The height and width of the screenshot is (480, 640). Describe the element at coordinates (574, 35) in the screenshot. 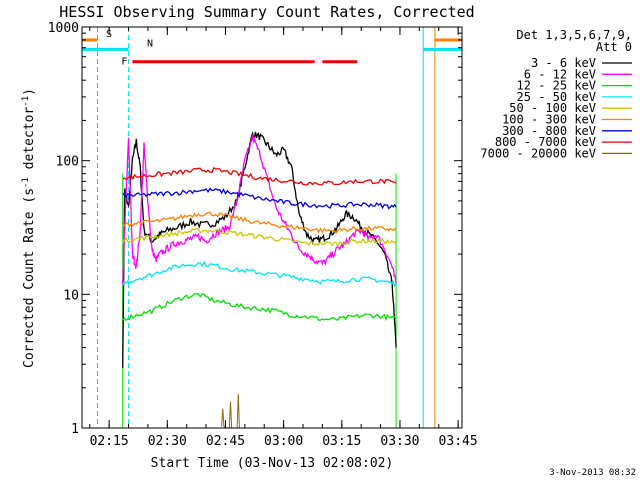

I see `legend-header-line-1: Det 1,3,5,6,7,9,` at that location.